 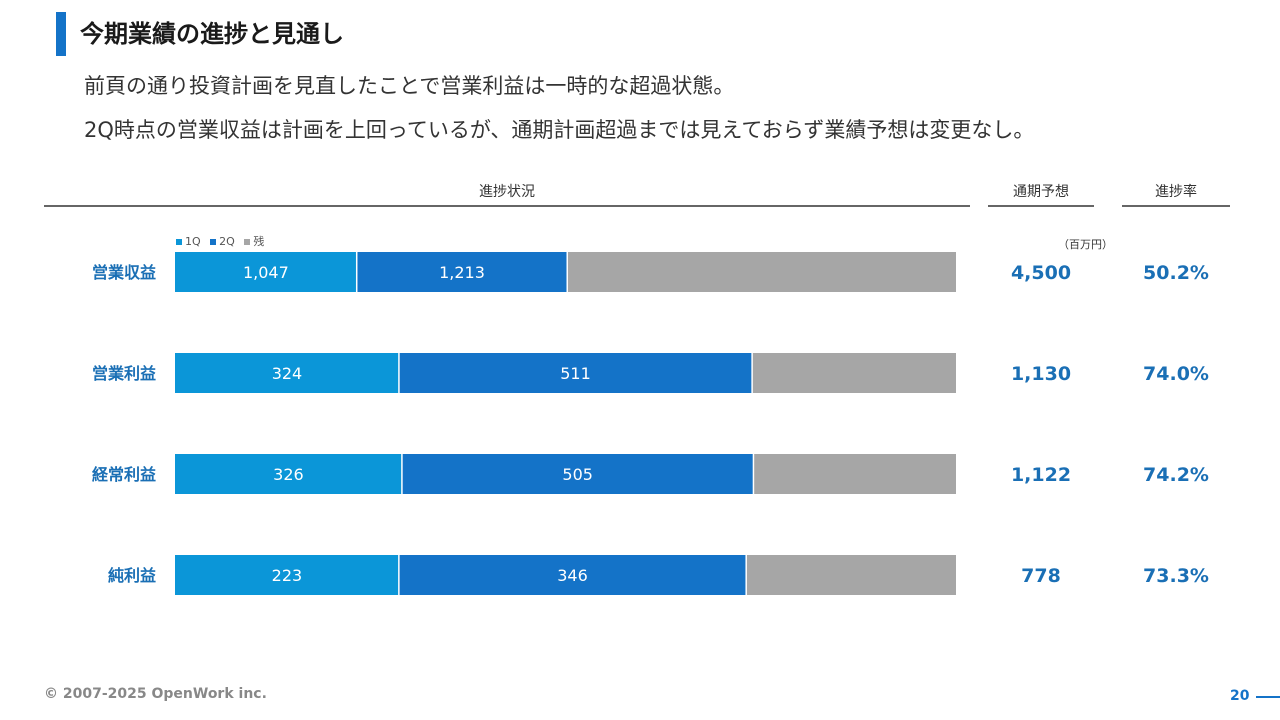 I want to click on forecast-header-line, so click(x=1041, y=206).